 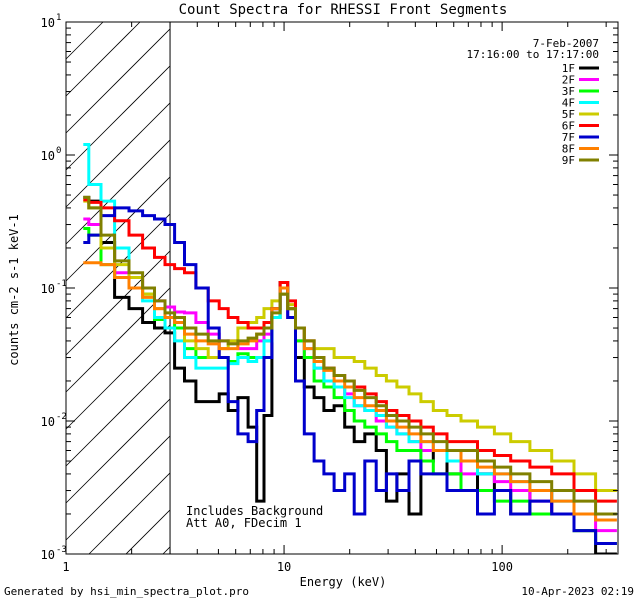 I want to click on y-axis-label-text: counts cm-2 s-1 keV-1, so click(x=14, y=290).